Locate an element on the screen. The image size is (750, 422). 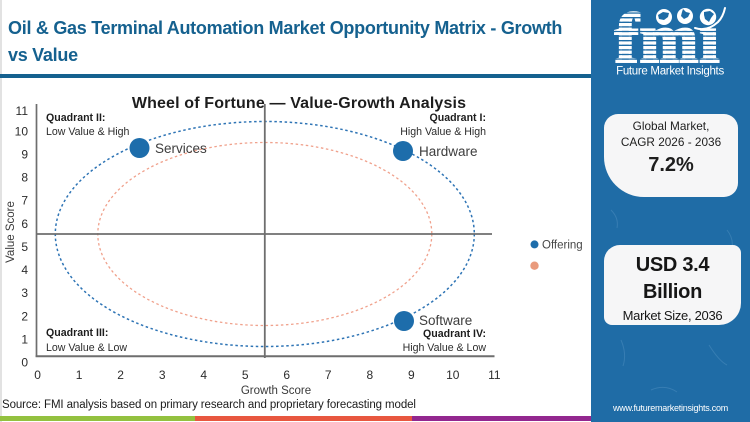
svg-text: Low Value & Low is located at coordinates (86, 348).